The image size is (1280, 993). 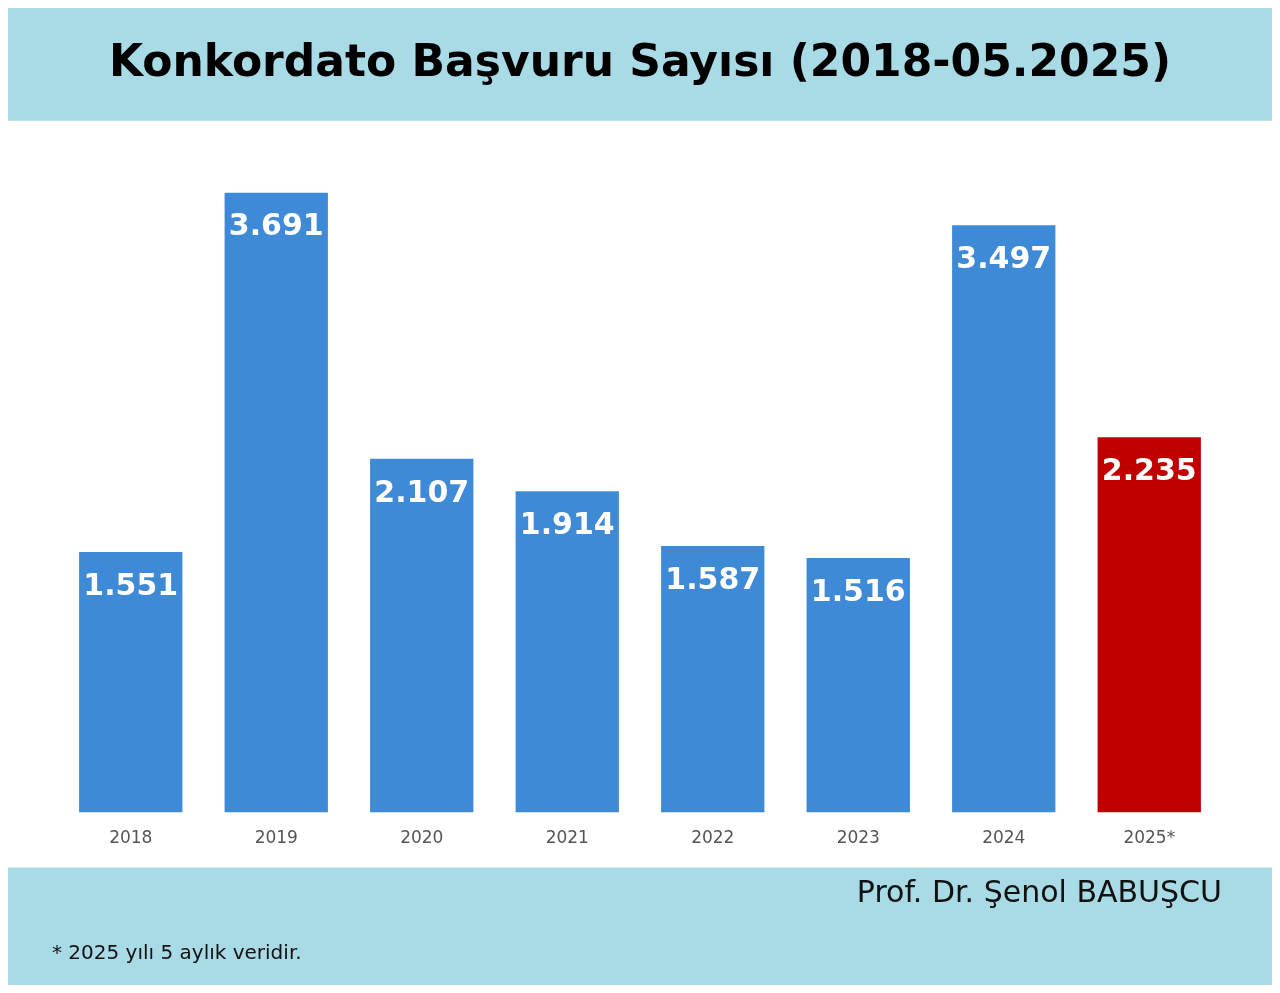 I want to click on x-tick-label: 2022, so click(x=713, y=837).